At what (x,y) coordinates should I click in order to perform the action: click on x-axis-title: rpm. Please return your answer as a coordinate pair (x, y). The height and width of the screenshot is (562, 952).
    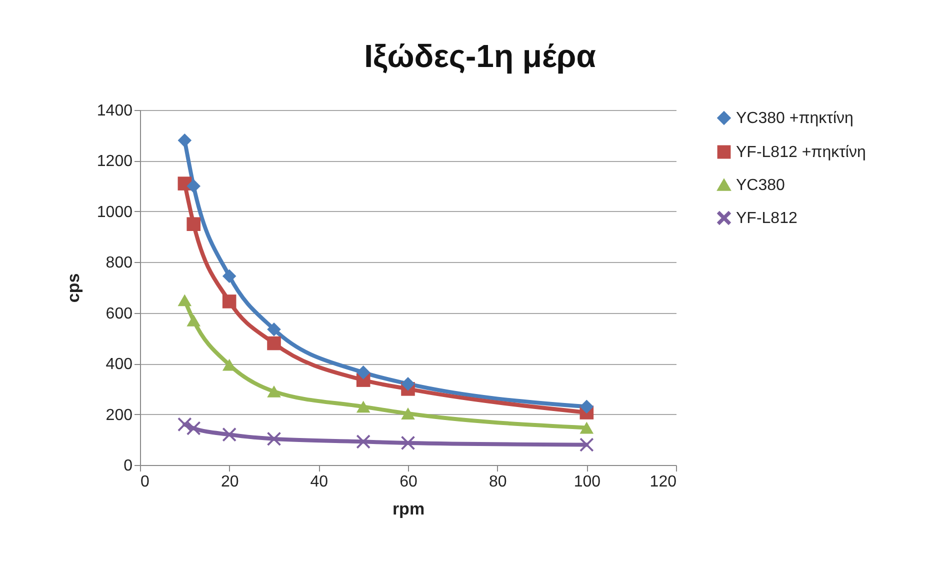
    Looking at the image, I should click on (408, 509).